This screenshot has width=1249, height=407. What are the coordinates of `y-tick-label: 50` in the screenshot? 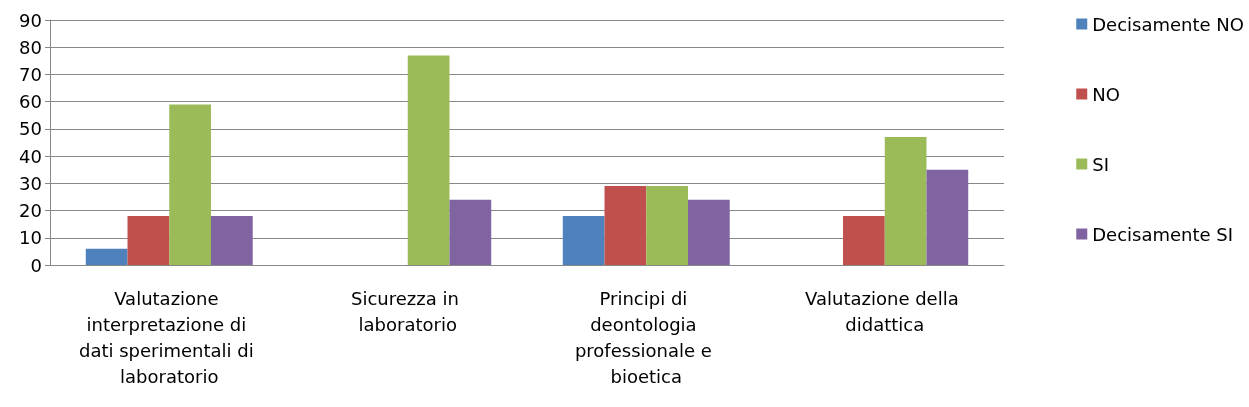 It's located at (30, 129).